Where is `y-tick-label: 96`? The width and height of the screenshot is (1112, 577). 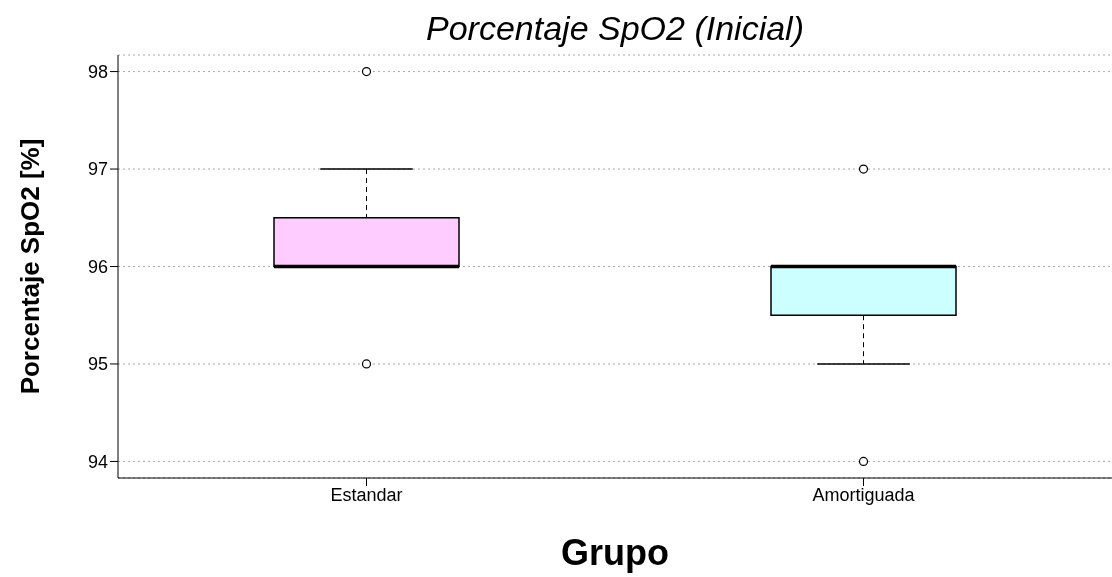 y-tick-label: 96 is located at coordinates (97, 266).